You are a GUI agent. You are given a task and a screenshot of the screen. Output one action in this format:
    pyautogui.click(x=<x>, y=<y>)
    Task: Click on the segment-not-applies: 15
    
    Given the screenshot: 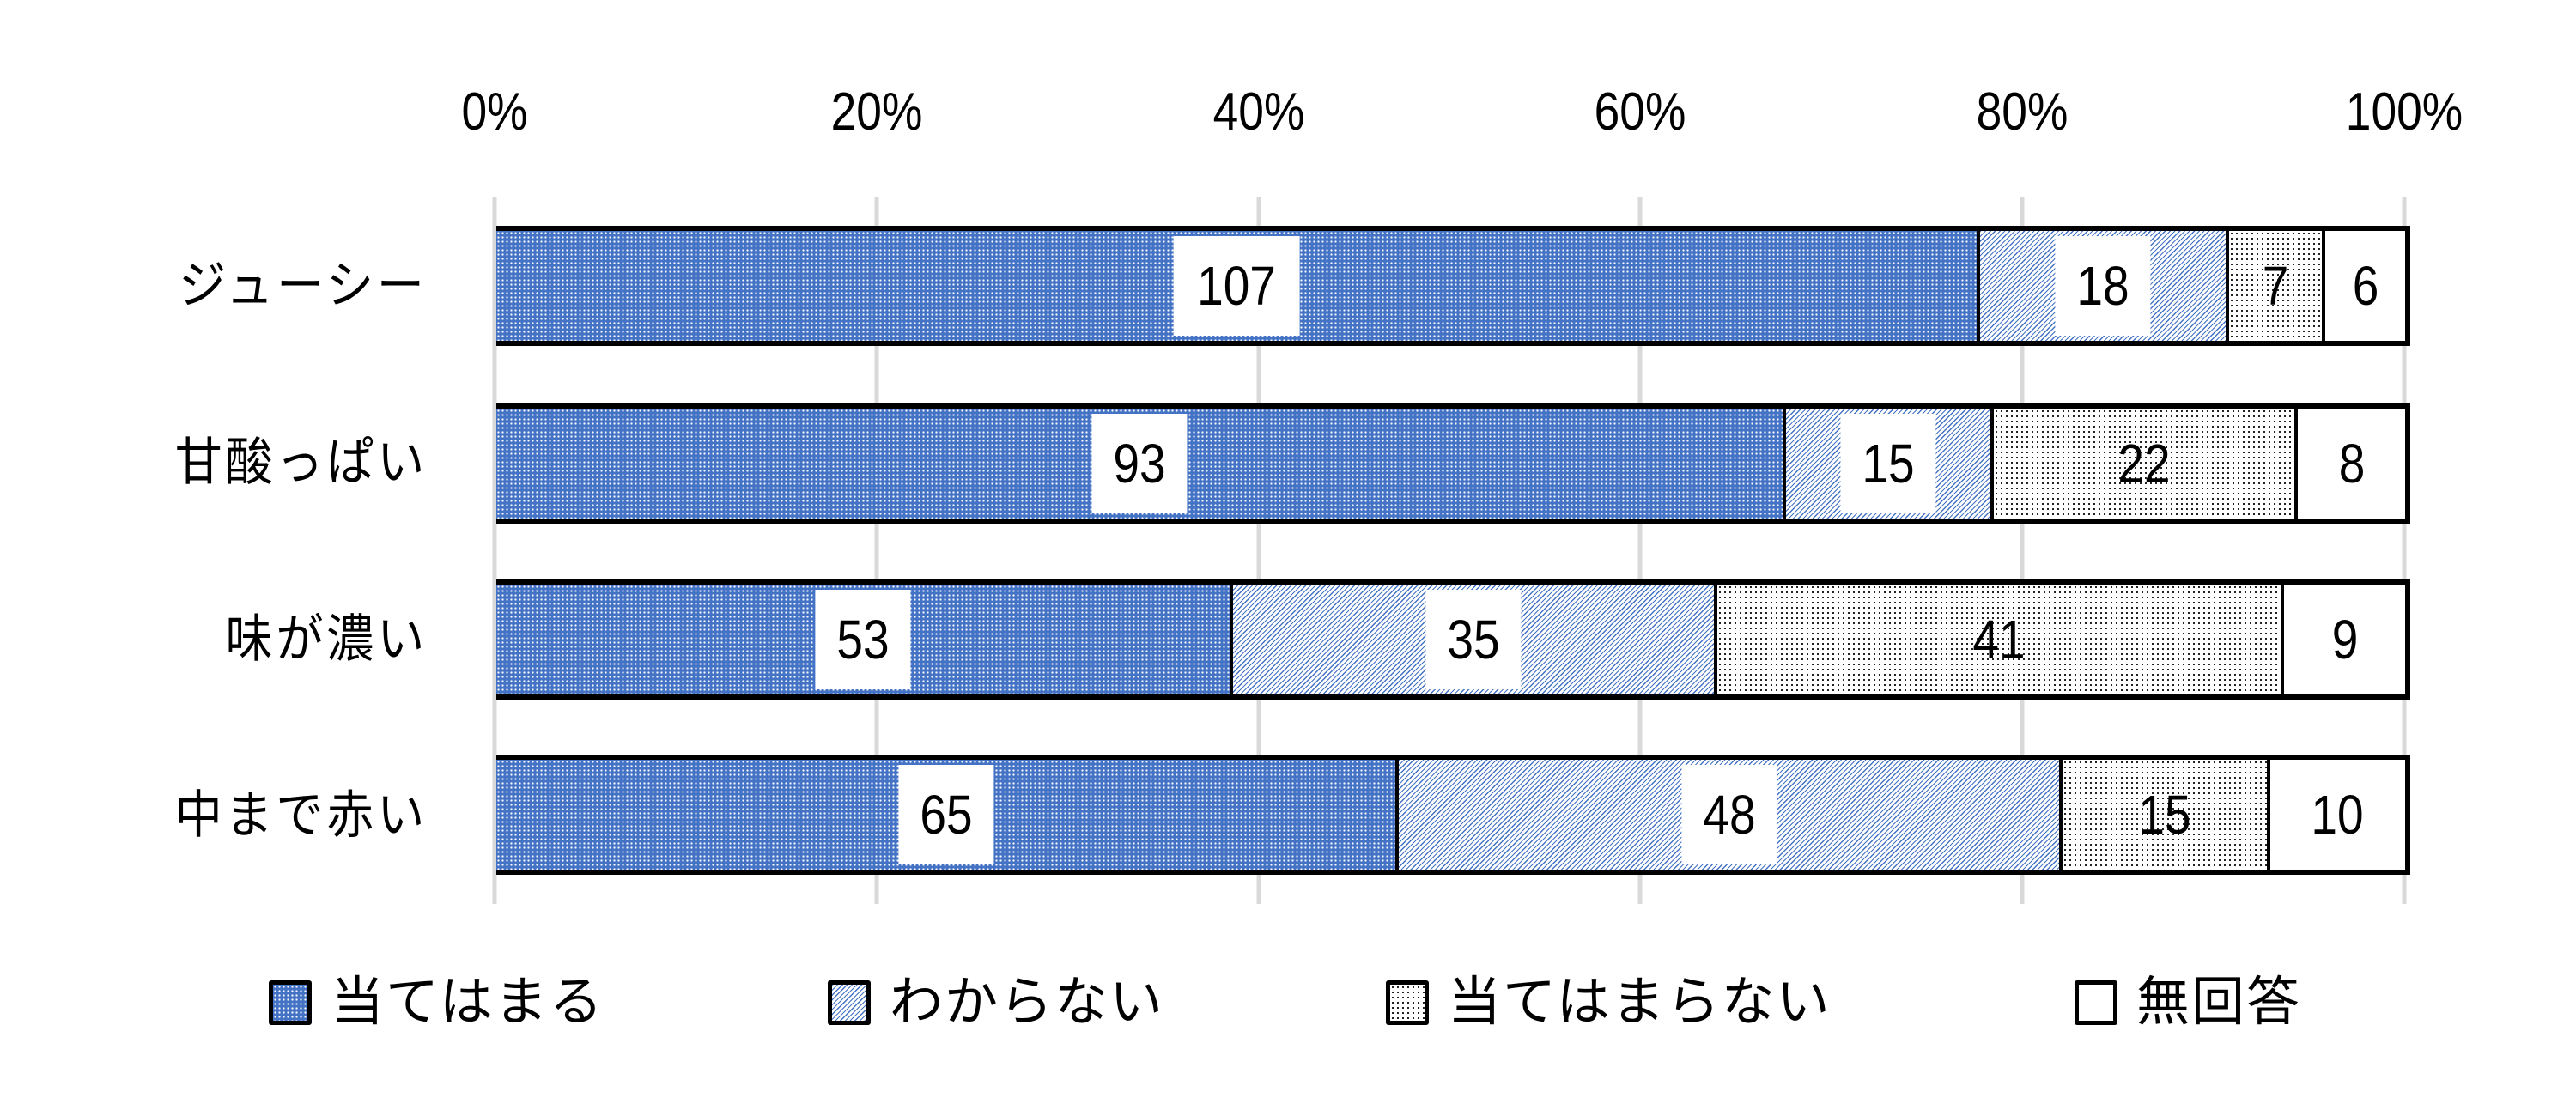 What is the action you would take?
    pyautogui.click(x=2163, y=815)
    